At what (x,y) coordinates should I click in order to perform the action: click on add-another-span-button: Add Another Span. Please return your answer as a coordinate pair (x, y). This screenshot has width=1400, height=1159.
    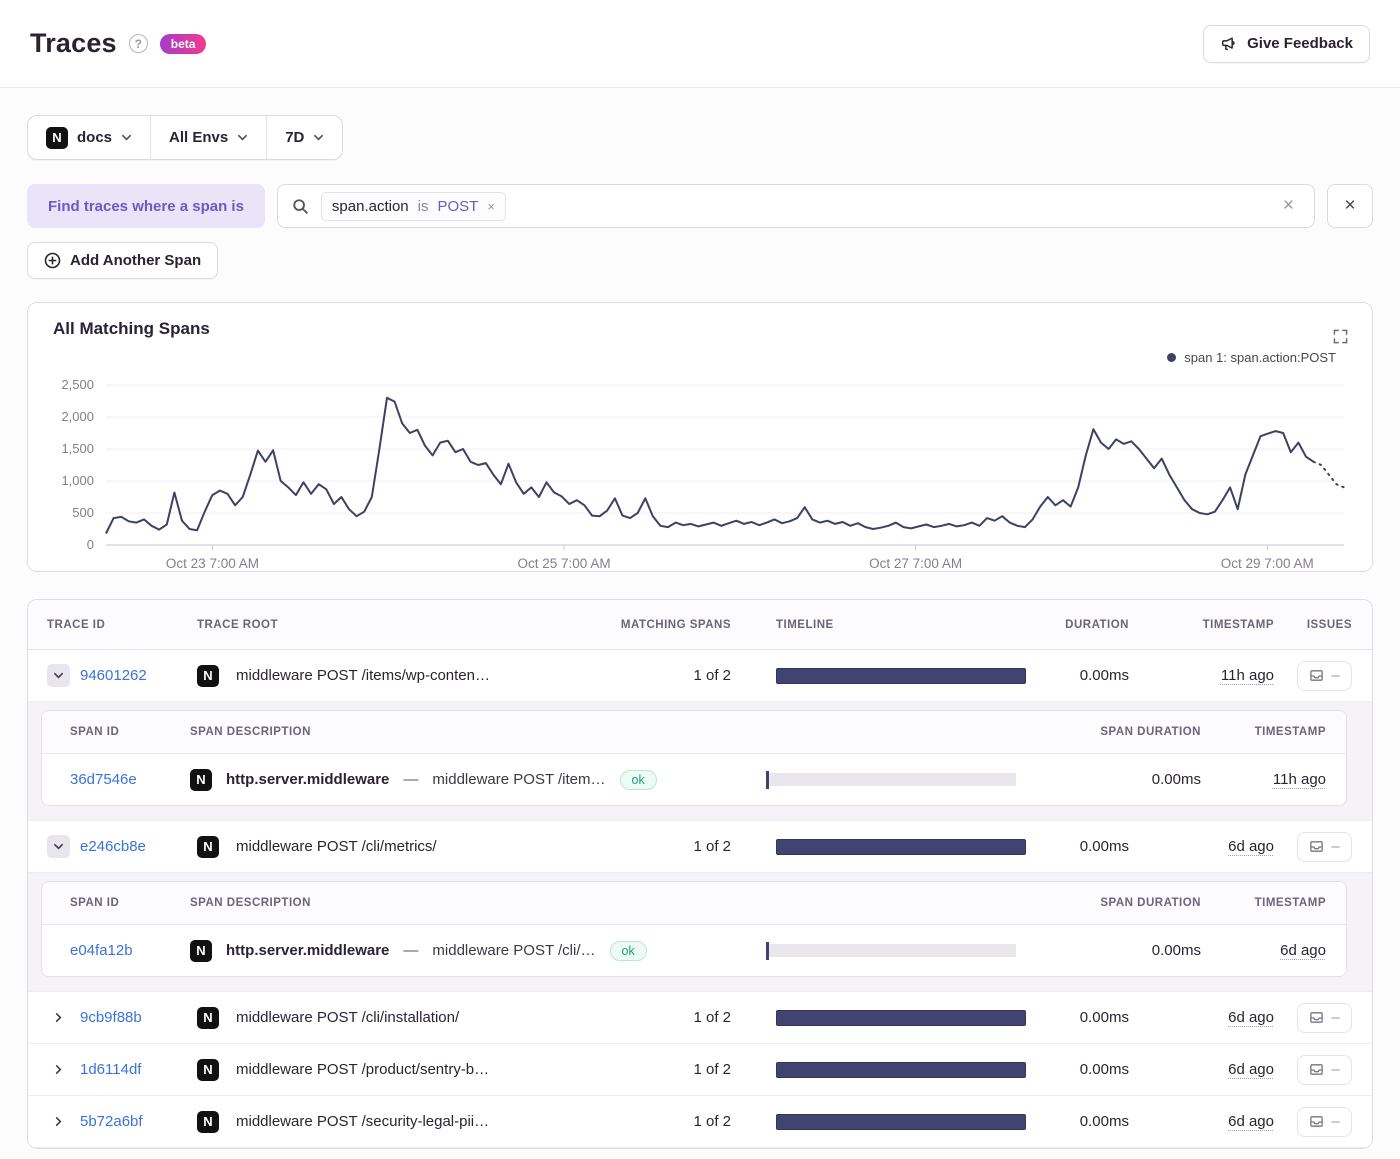
    Looking at the image, I should click on (123, 260).